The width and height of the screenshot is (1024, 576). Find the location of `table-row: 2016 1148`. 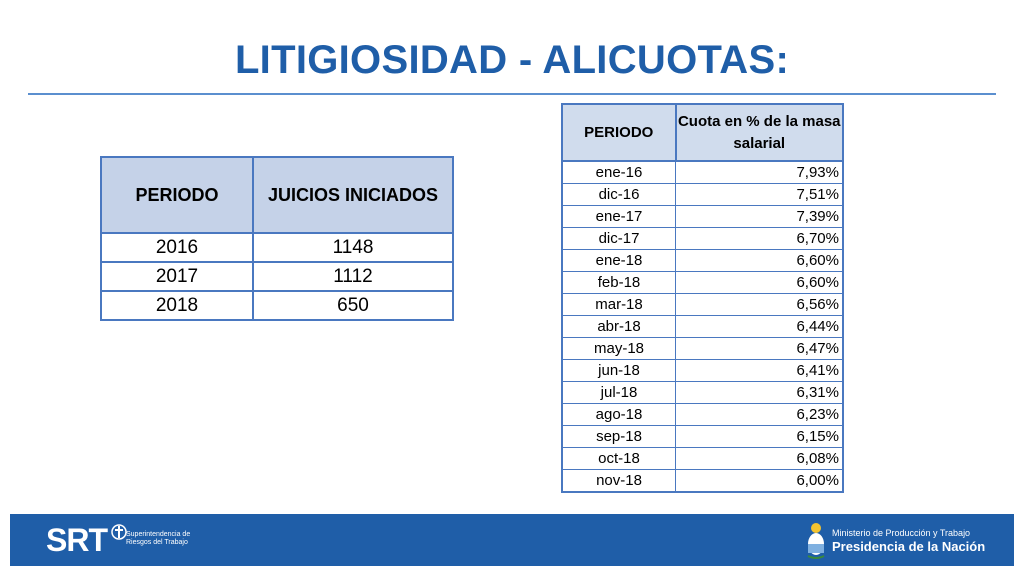

table-row: 2016 1148 is located at coordinates (277, 247).